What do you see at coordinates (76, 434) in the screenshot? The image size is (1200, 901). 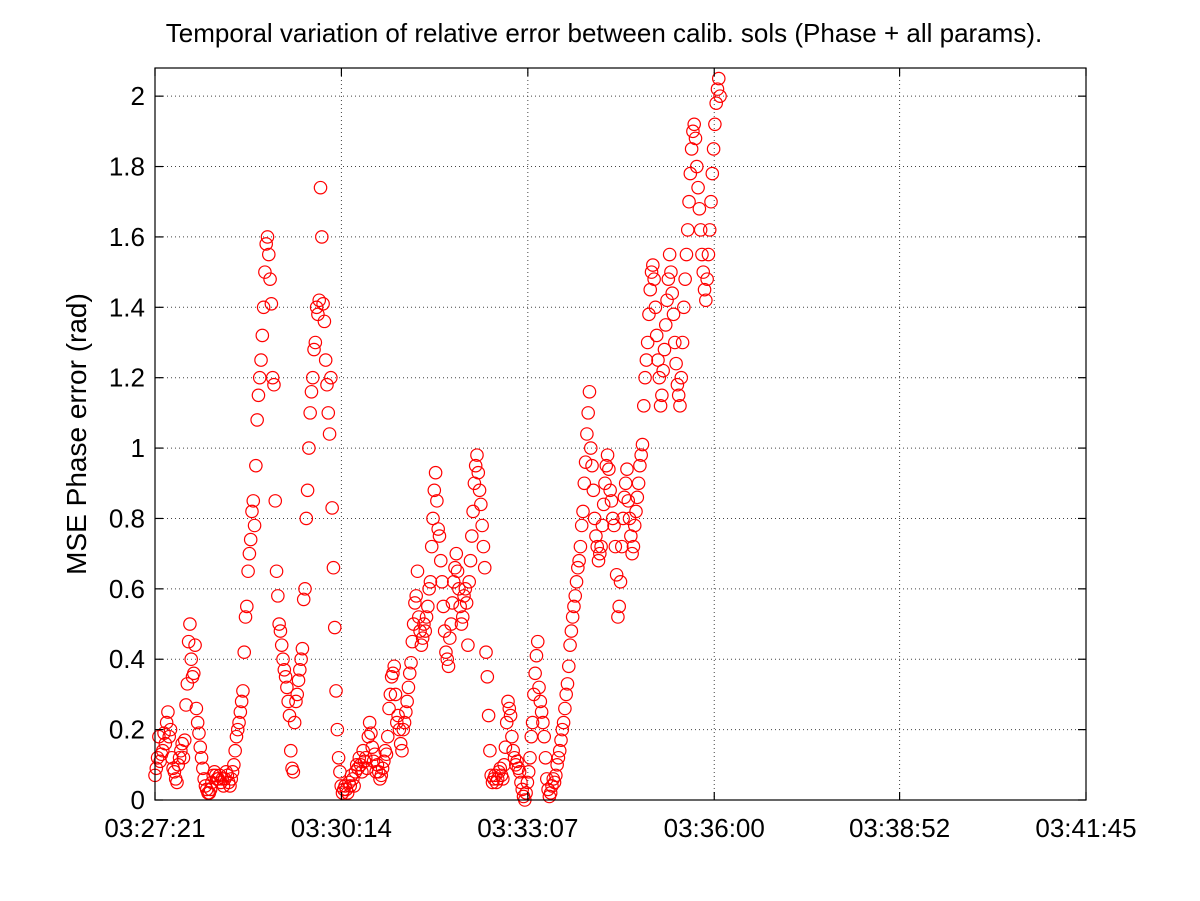 I see `y-axis-label: MSE Phase error (rad)` at bounding box center [76, 434].